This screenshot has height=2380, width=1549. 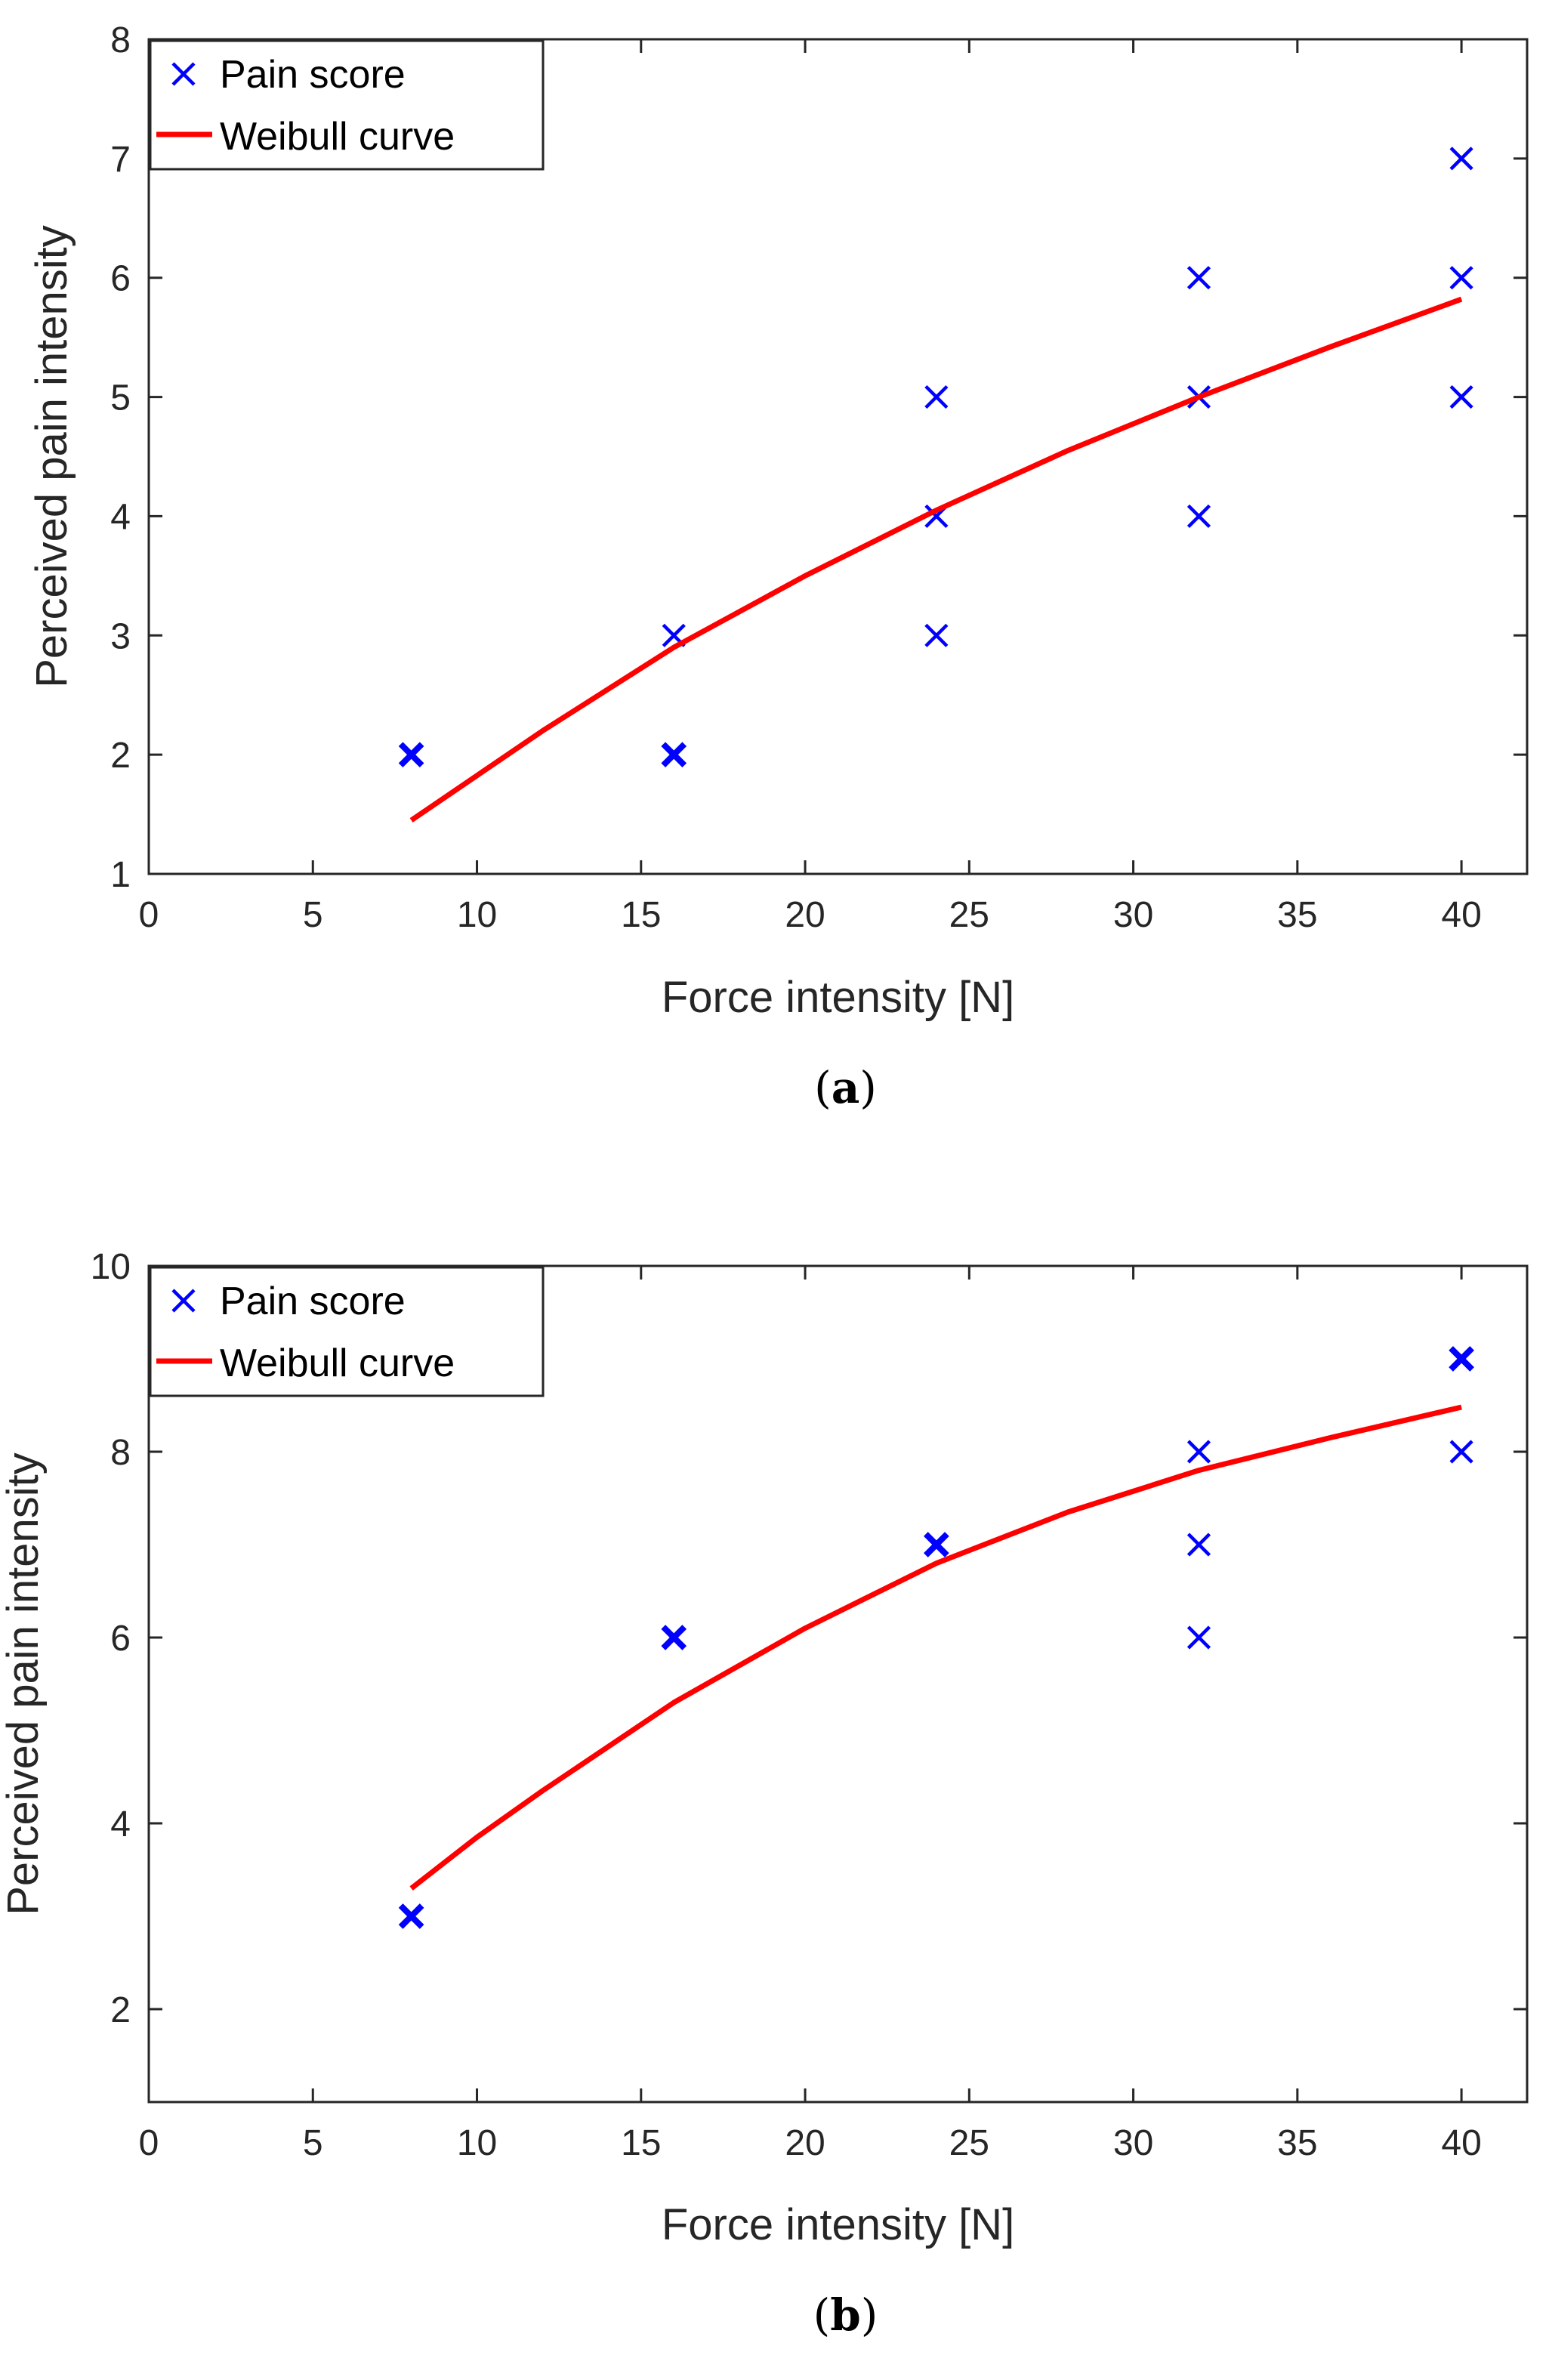 I want to click on y-tick-label: 10, so click(x=111, y=1267).